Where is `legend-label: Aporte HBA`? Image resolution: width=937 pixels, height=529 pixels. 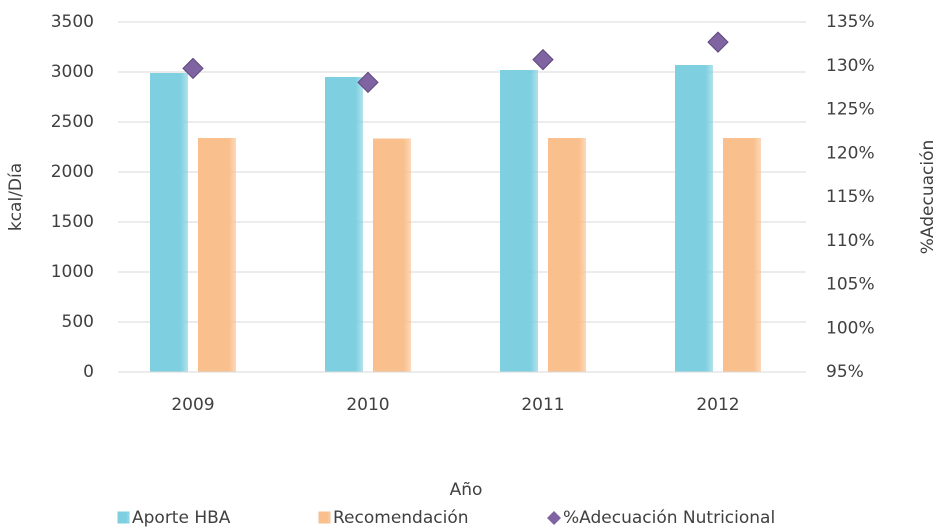 legend-label: Aporte HBA is located at coordinates (181, 518).